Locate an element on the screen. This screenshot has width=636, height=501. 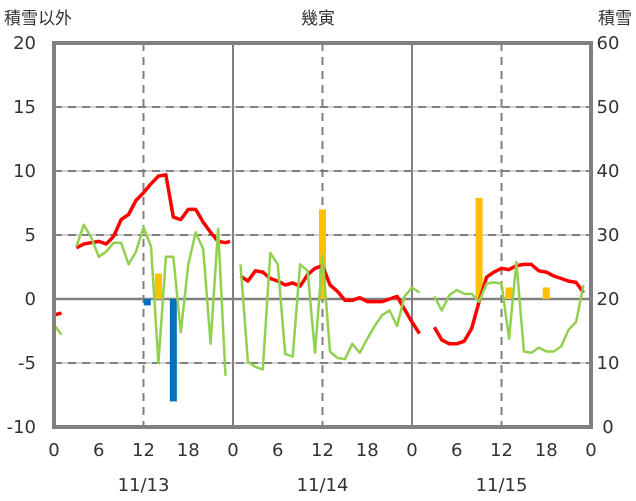
right-tick-label: 10 is located at coordinates (608, 363).